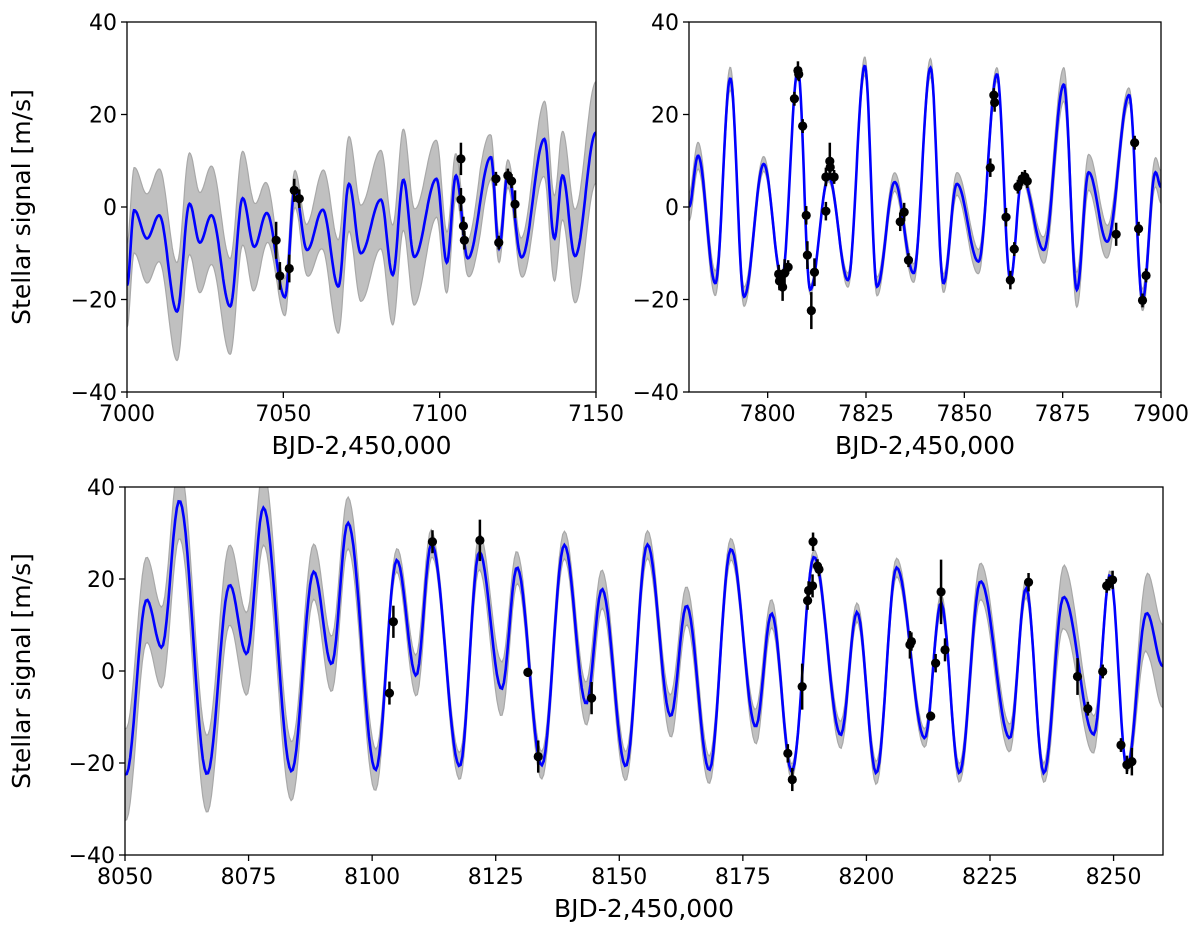 This screenshot has width=1200, height=951. Describe the element at coordinates (1063, 414) in the screenshot. I see `x-tick-label: 7875` at that location.